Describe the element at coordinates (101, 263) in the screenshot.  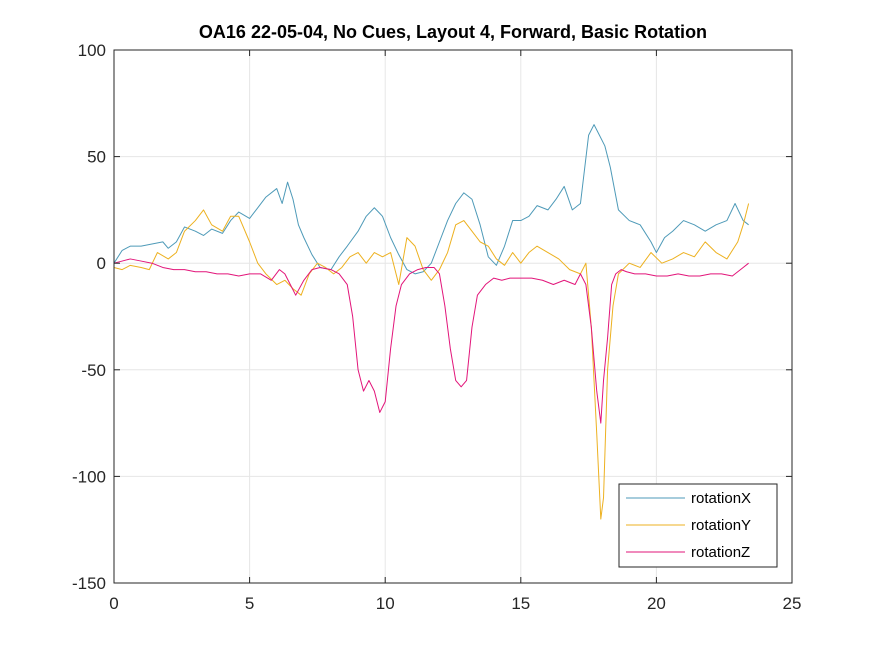
I see `y-tick-label: 0` at that location.